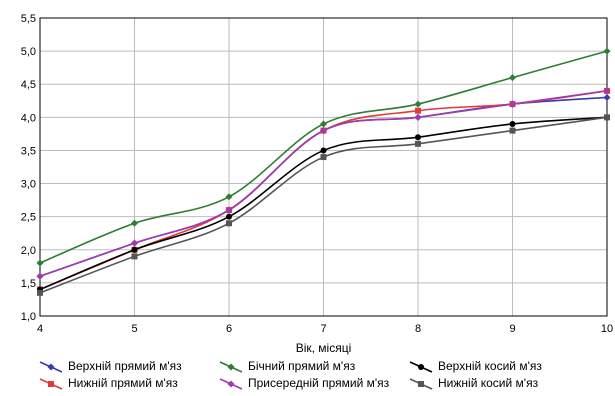 This screenshot has height=396, width=615. What do you see at coordinates (125, 366) in the screenshot?
I see `legend-label: Верхній прямий м'яз` at bounding box center [125, 366].